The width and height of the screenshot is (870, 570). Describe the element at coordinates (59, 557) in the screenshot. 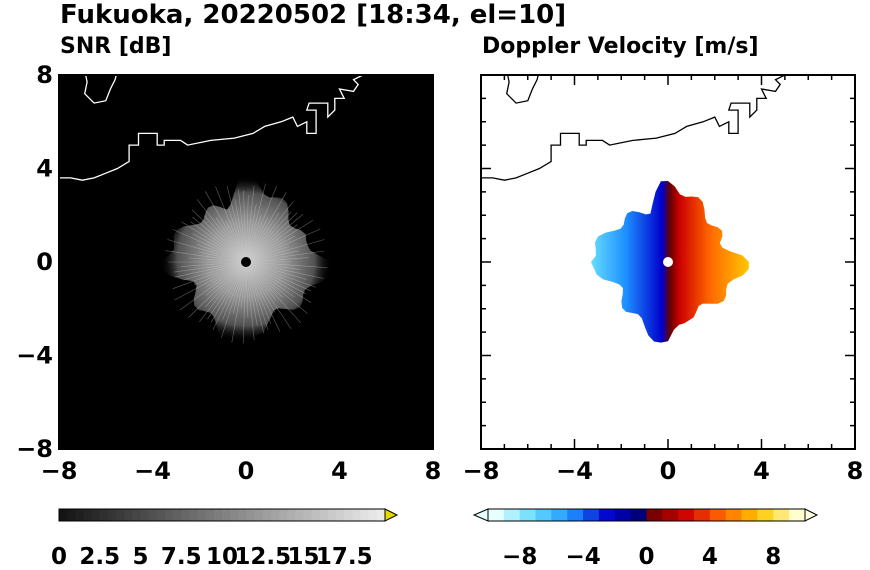

I see `snr-colorbar-tick-label: 0` at that location.